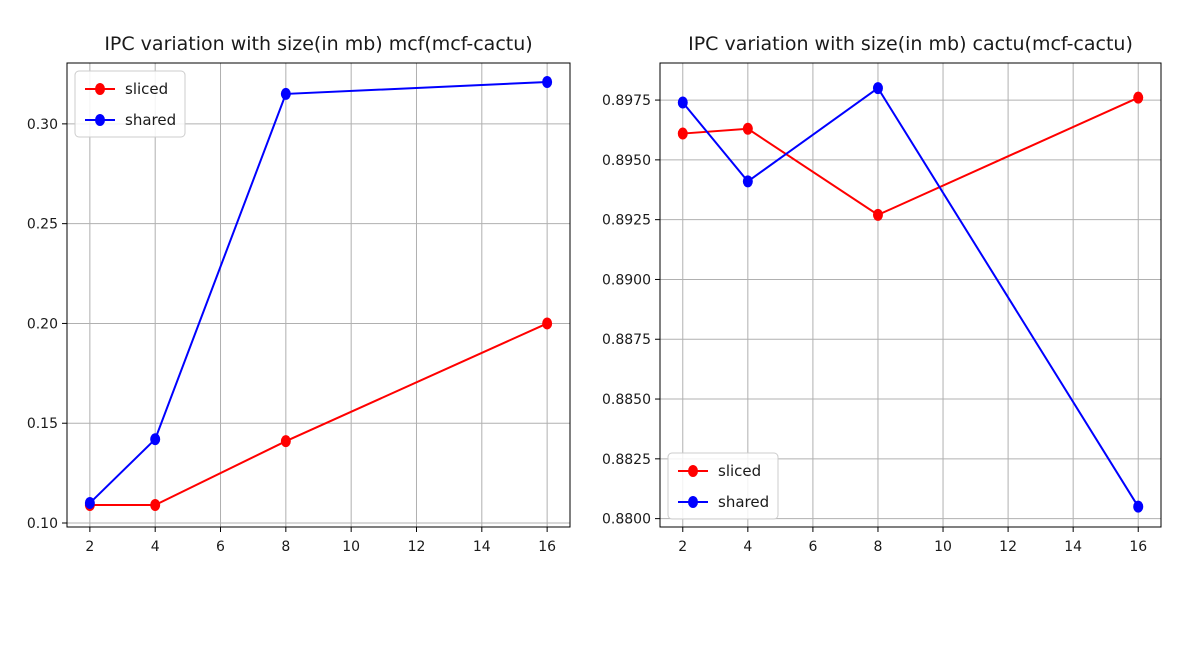  Describe the element at coordinates (351, 547) in the screenshot. I see `left-x-tick-label: 10` at that location.